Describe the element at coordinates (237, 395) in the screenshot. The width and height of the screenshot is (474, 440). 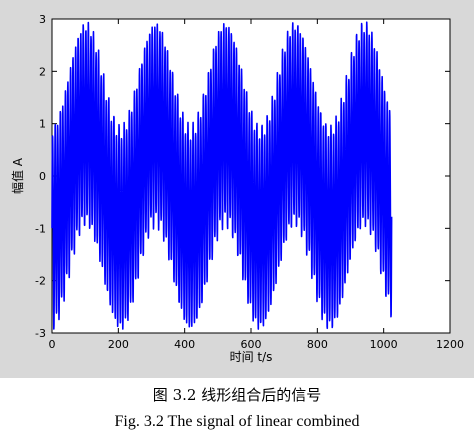
I see `figure-caption-chinese: 图 3.2 线形组合后的信号` at that location.